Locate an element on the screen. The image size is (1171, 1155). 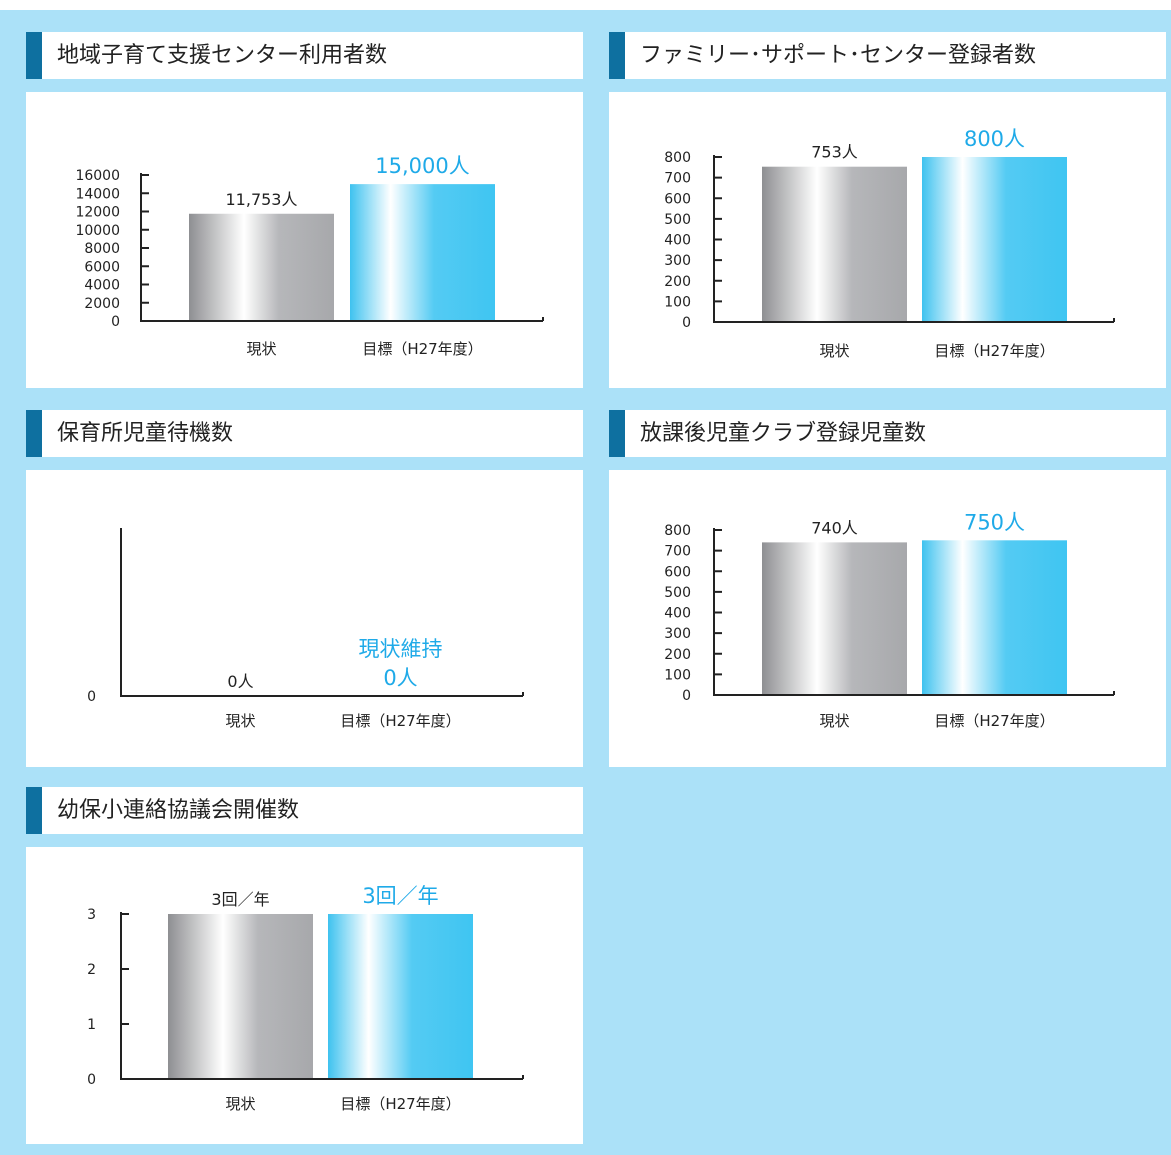
y-tick-label: 1 is located at coordinates (91, 1025).